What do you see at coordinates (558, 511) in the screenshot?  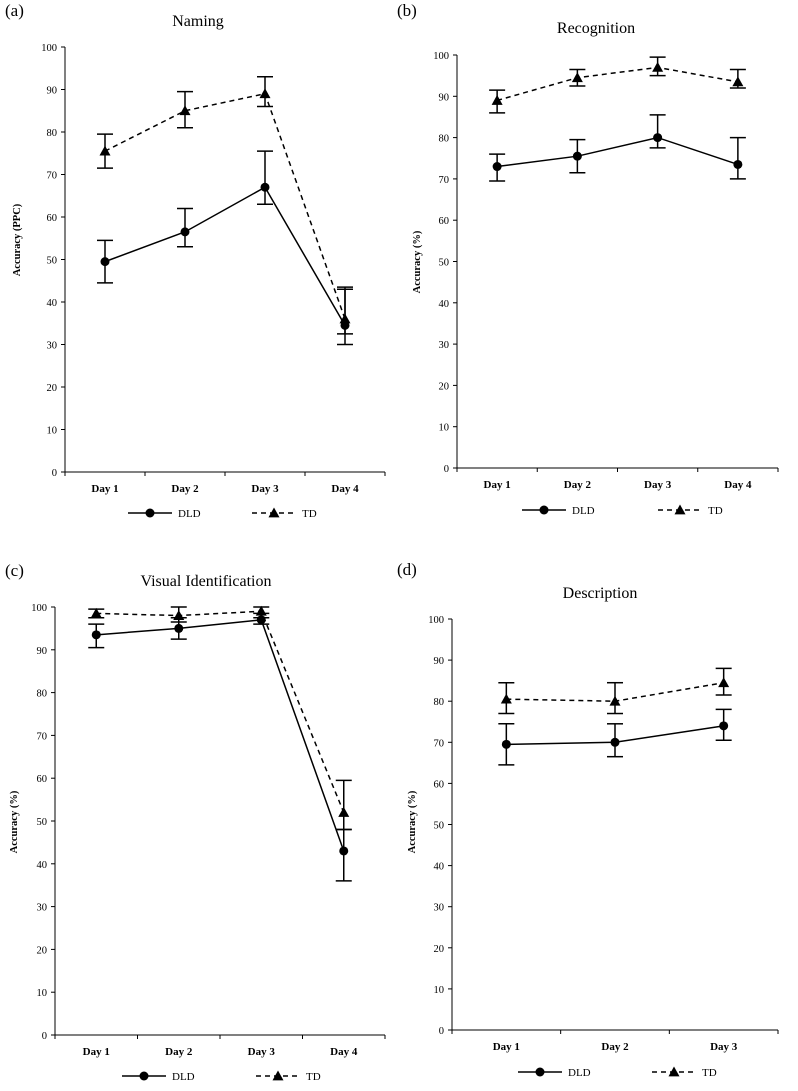 I see `legend-entry-dld: DLD` at bounding box center [558, 511].